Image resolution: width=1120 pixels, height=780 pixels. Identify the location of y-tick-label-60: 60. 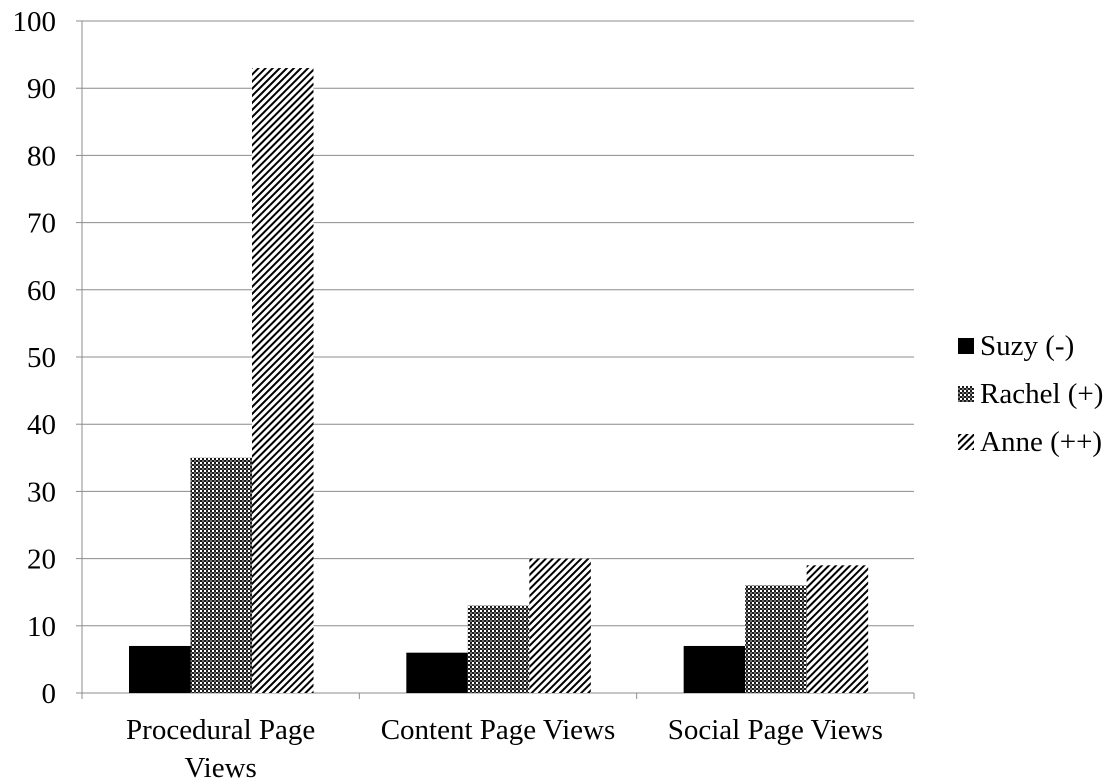
(41, 291).